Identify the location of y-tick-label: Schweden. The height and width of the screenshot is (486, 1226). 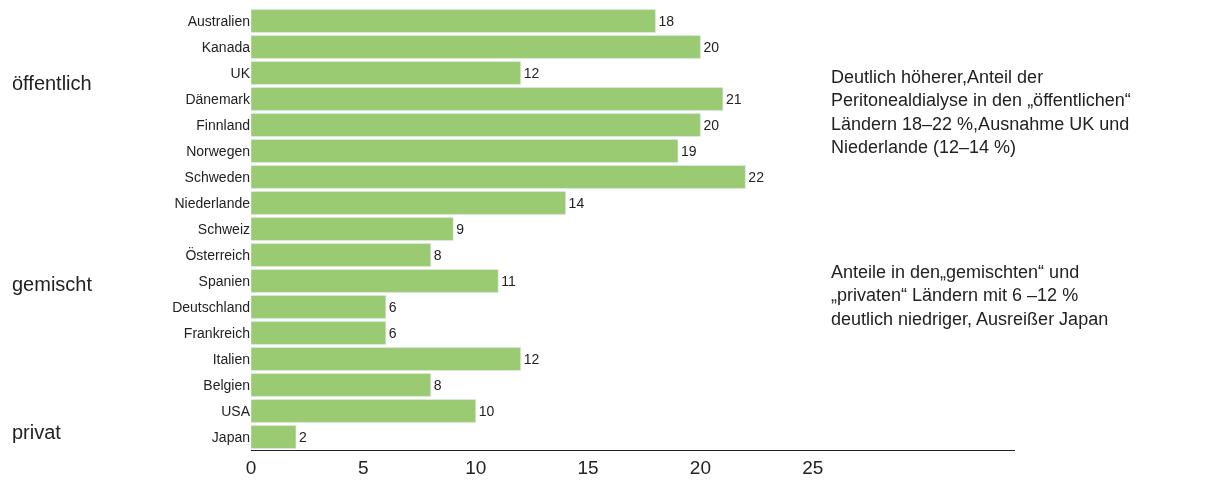
(217, 176).